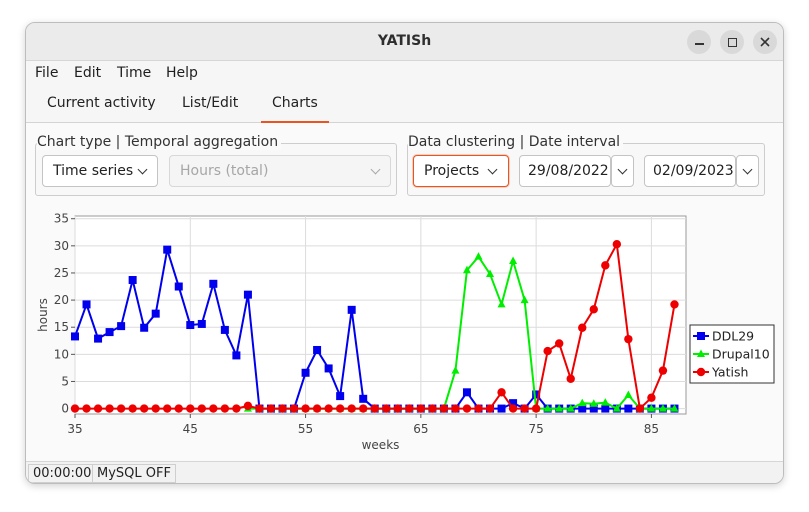 This screenshot has width=809, height=512. What do you see at coordinates (159, 142) in the screenshot?
I see `chart-type-group-title: Chart type | Temporal aggregation` at bounding box center [159, 142].